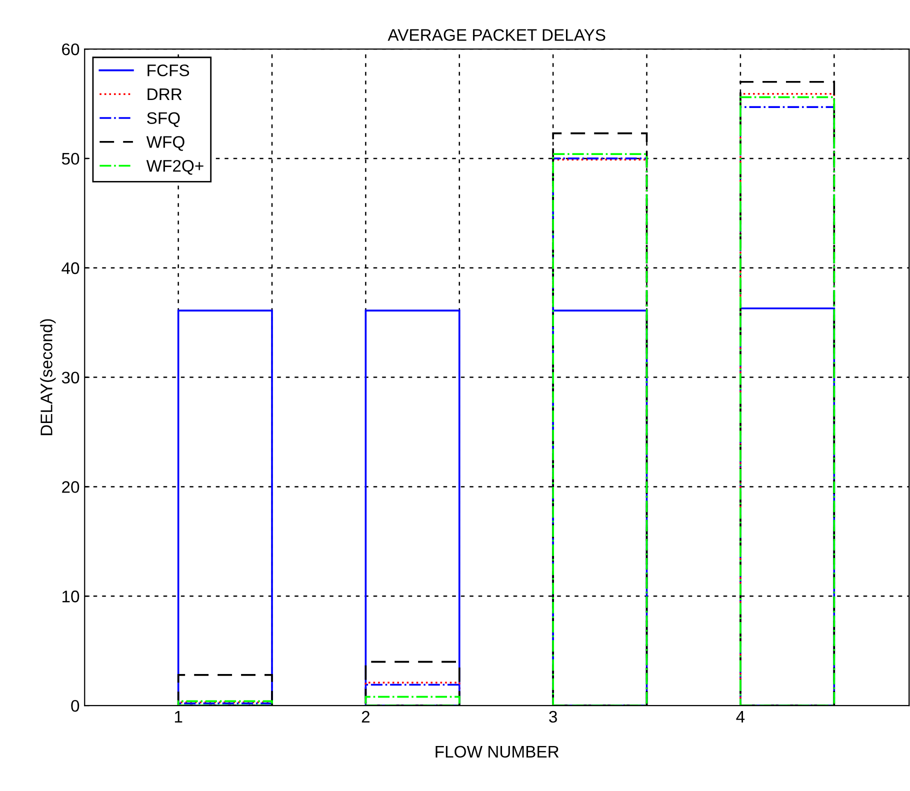 This screenshot has height=791, width=910. I want to click on legend-label: WFQ, so click(165, 143).